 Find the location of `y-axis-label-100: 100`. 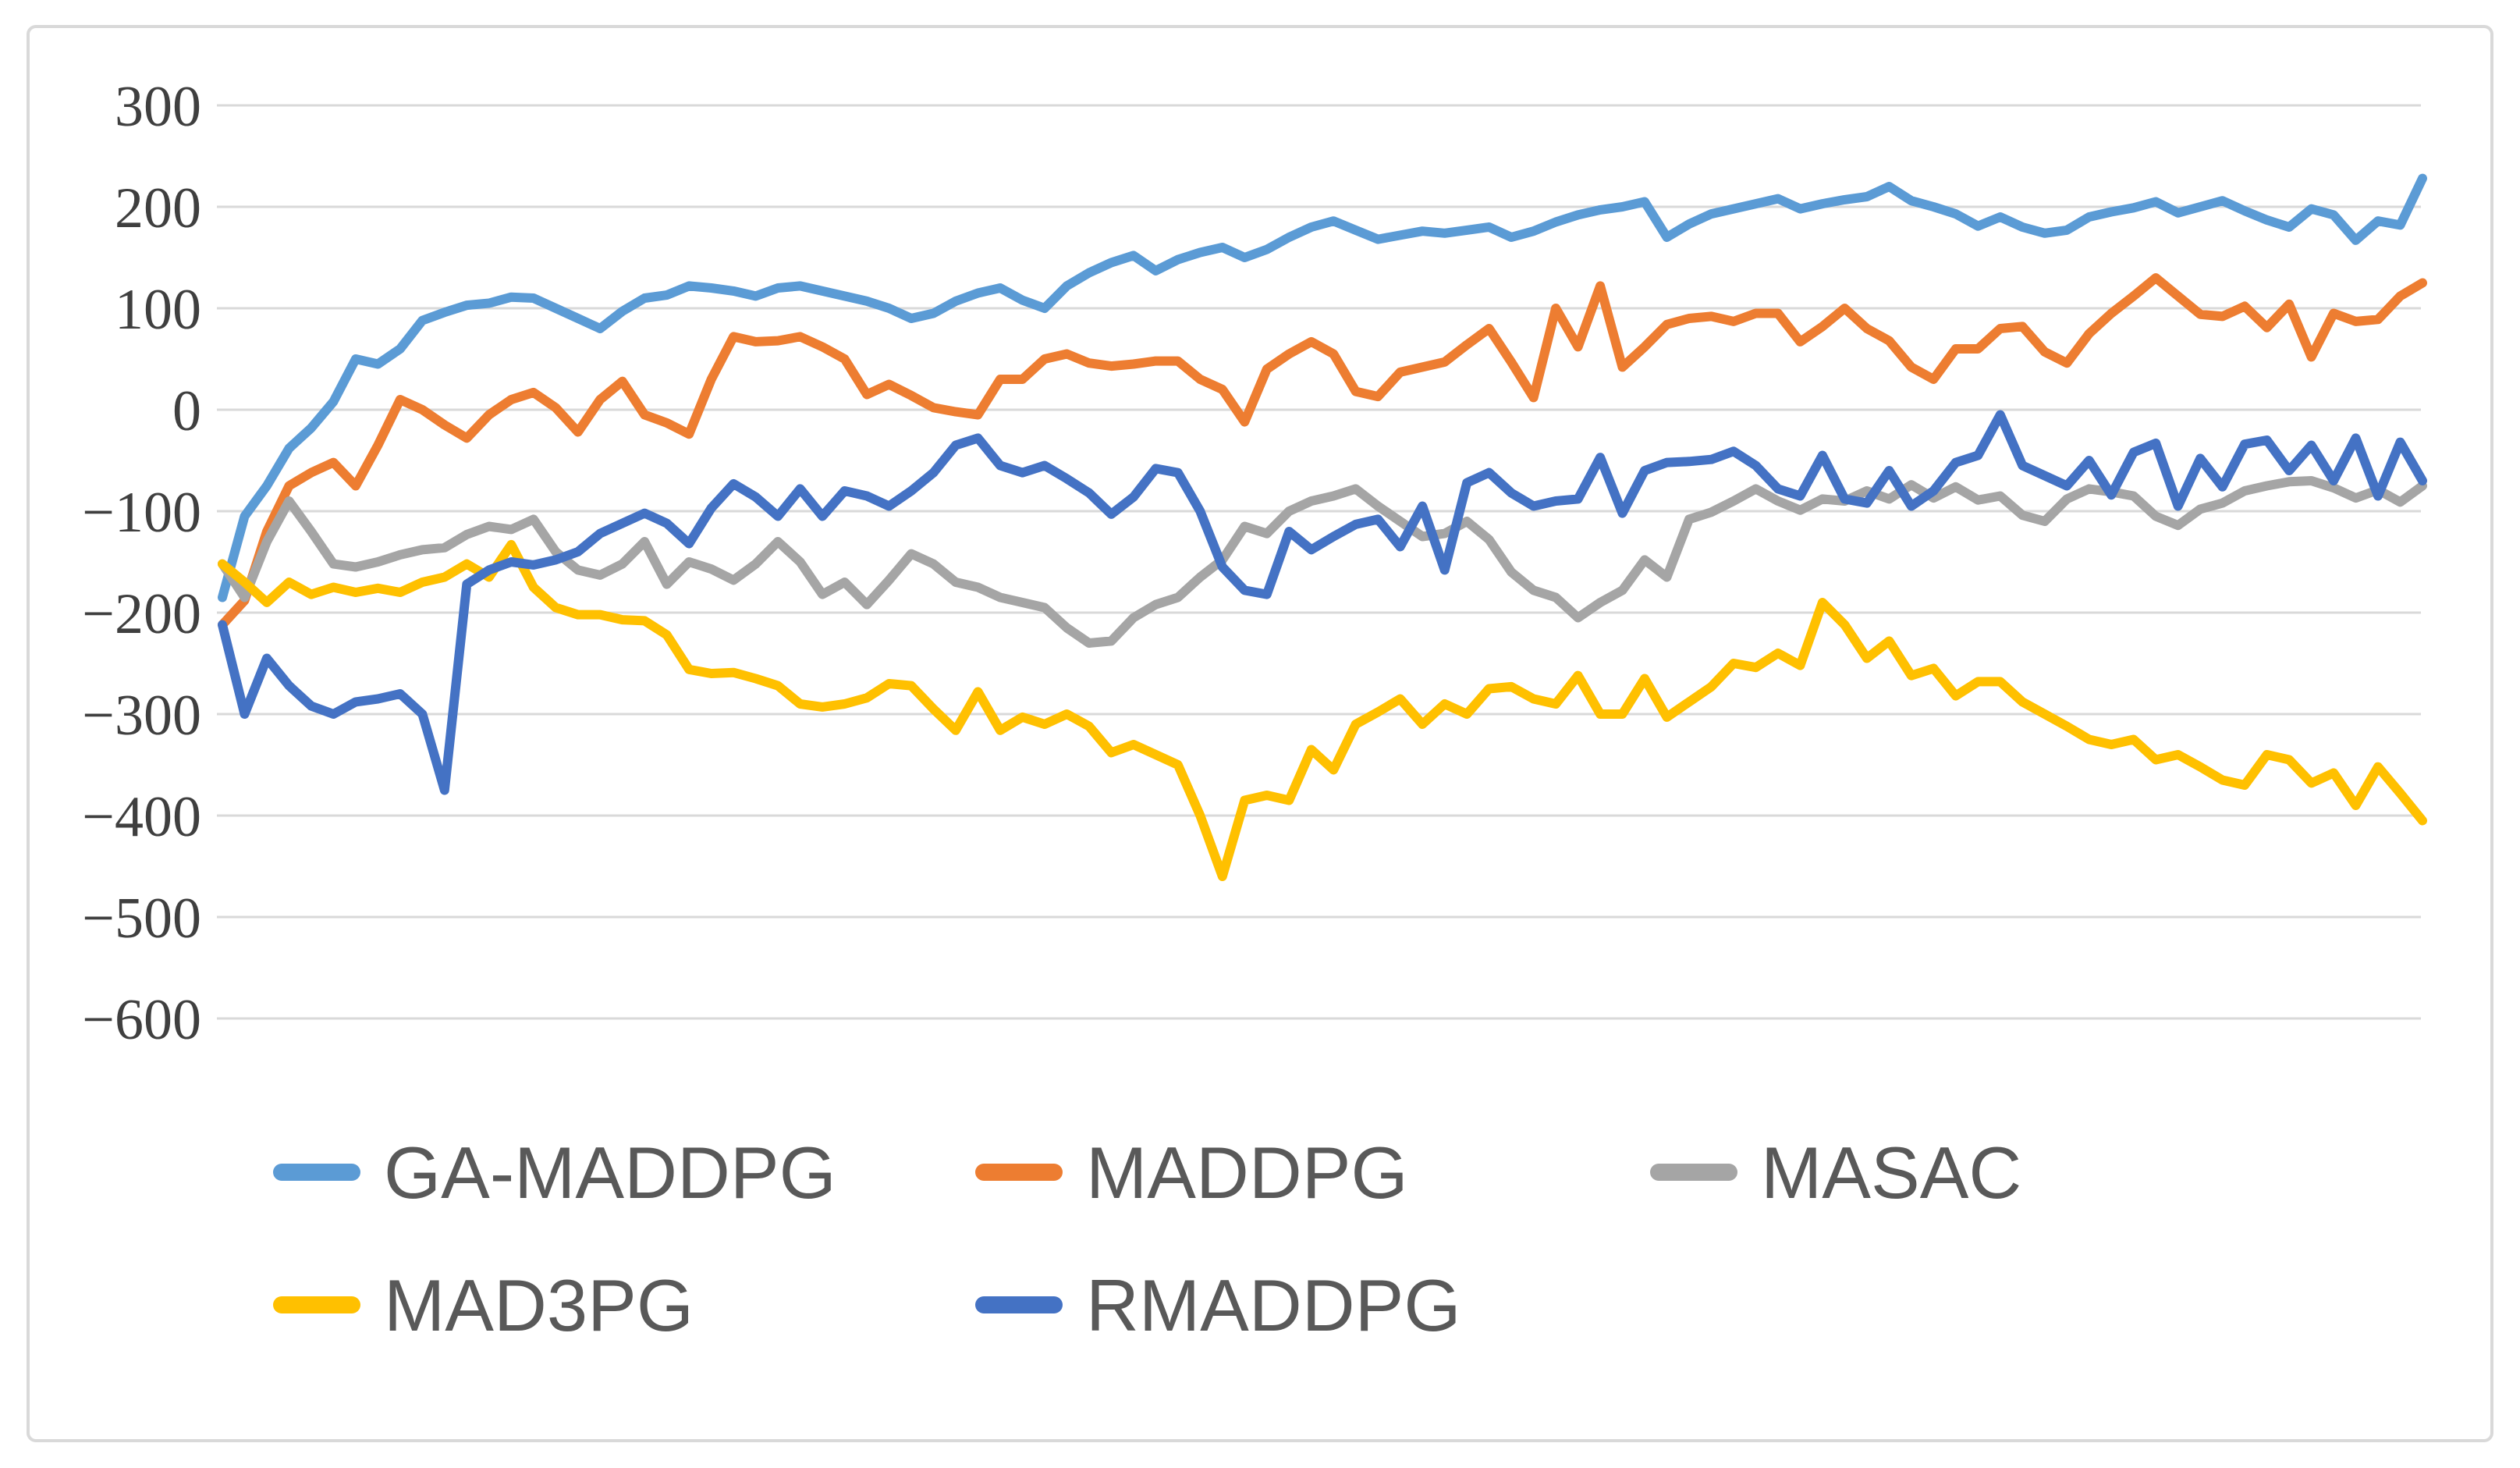

y-axis-label-100: 100 is located at coordinates (158, 310).